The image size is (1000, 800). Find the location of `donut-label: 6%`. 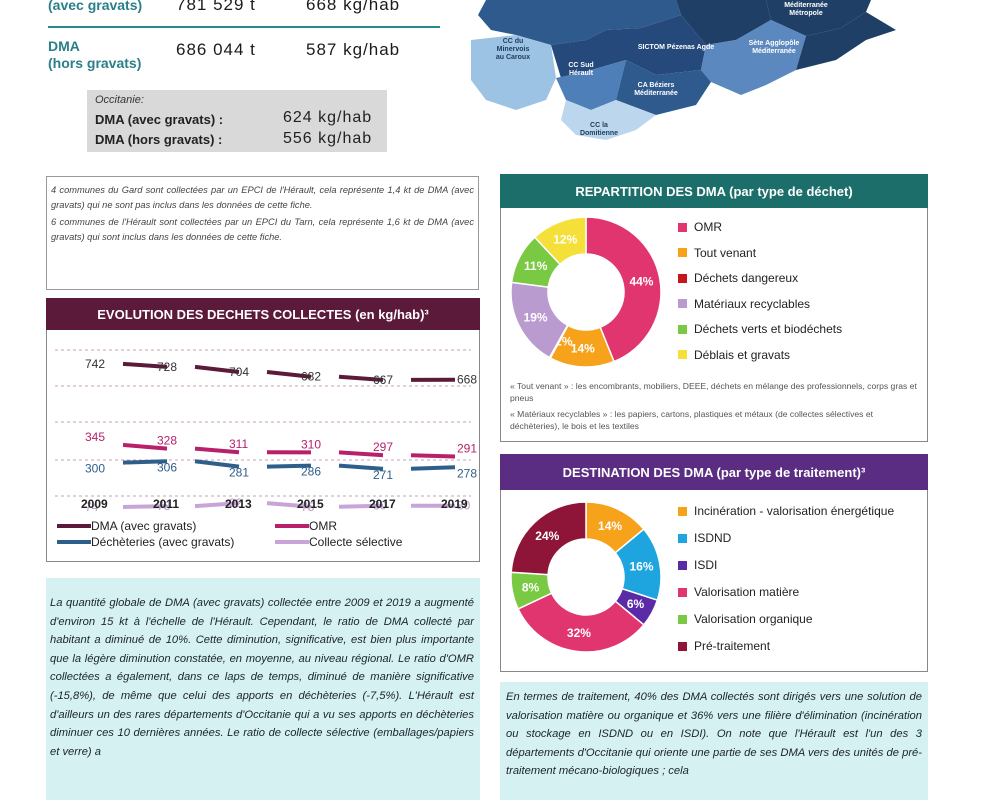

donut-label: 6% is located at coordinates (636, 604).